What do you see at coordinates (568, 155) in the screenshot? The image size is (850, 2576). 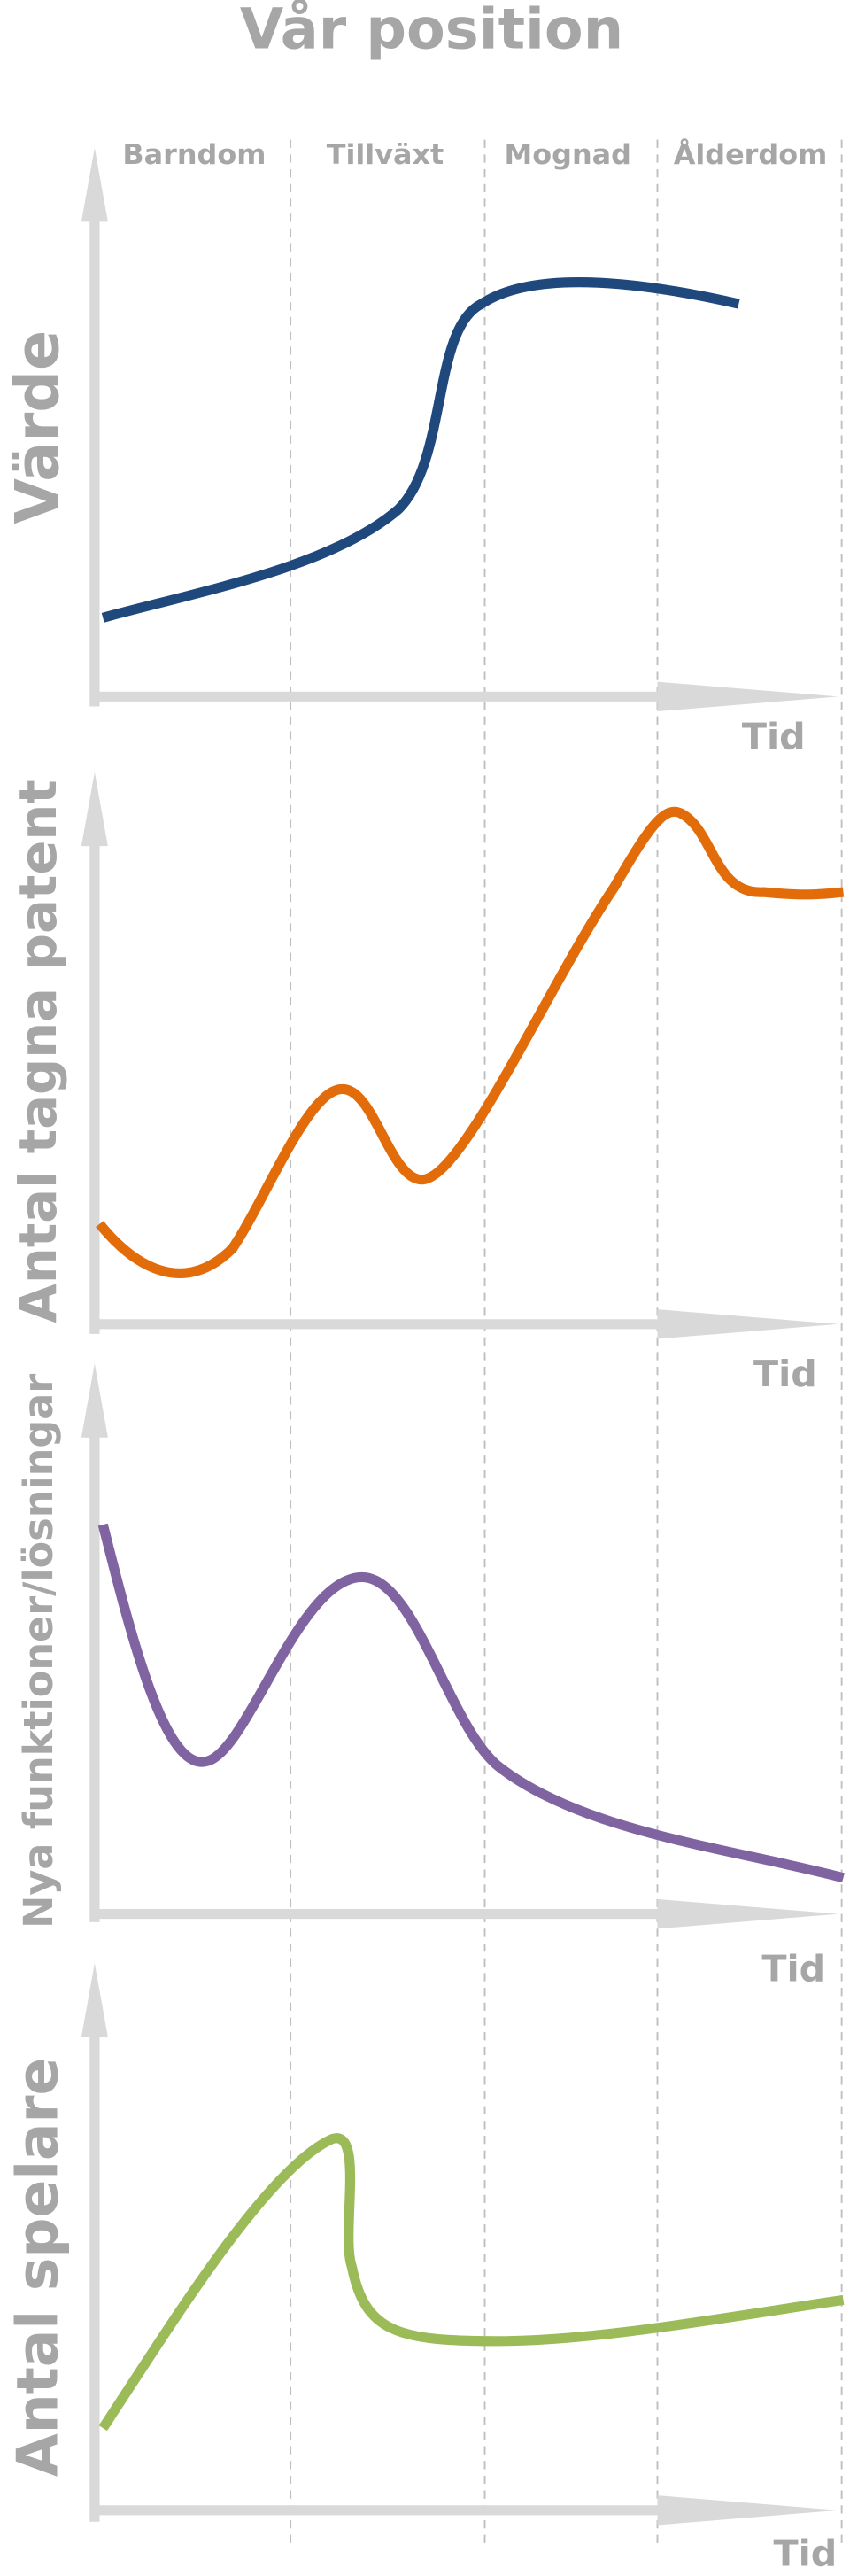 I see `phase-label: Mognad` at bounding box center [568, 155].